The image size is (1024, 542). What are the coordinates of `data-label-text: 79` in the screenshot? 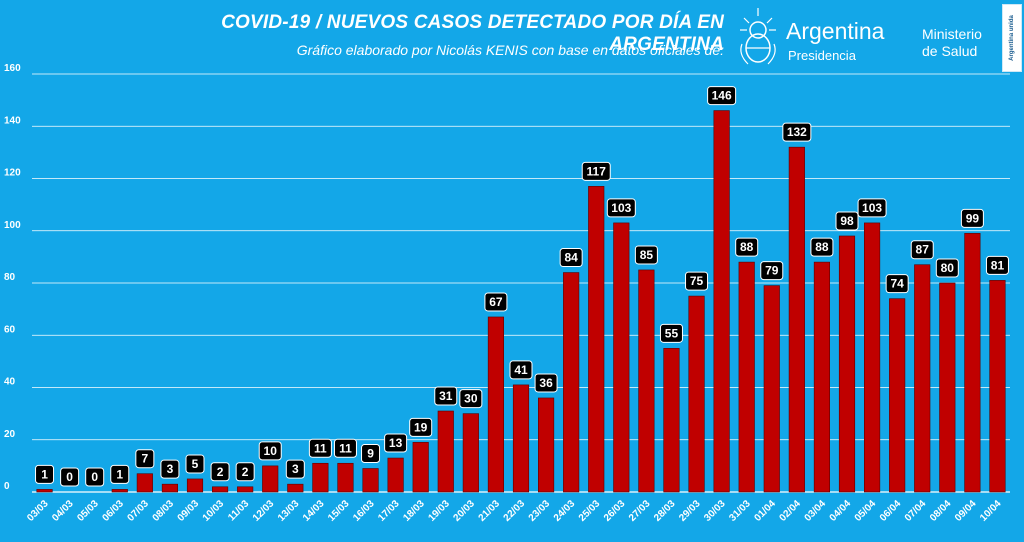 It's located at (772, 271).